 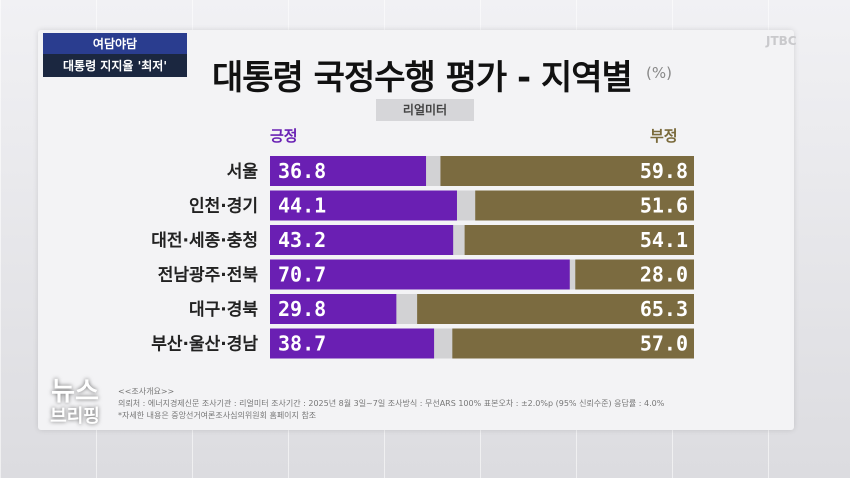 What do you see at coordinates (284, 136) in the screenshot?
I see `legend-positive: 긍정` at bounding box center [284, 136].